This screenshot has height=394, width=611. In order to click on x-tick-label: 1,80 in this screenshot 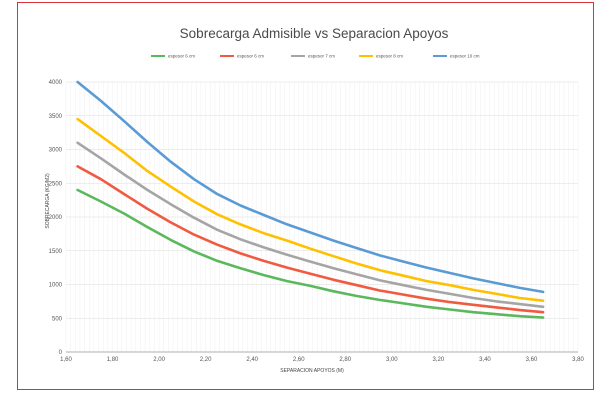, I will do `click(113, 360)`.